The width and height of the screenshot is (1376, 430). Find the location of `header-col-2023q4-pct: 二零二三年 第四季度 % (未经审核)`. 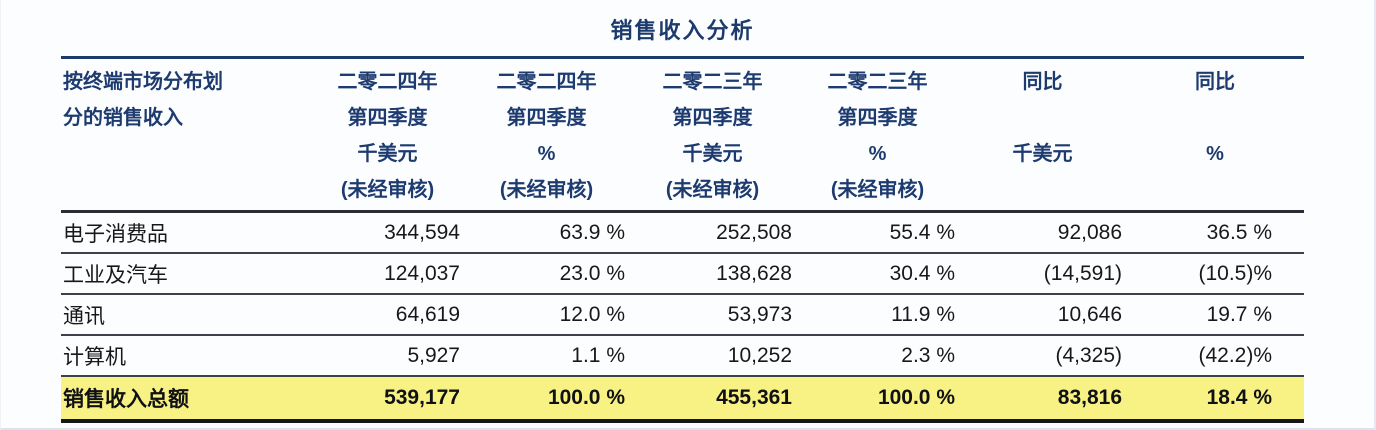

header-col-2023q4-pct: 二零二三年 第四季度 % (未经审核) is located at coordinates (877, 135).